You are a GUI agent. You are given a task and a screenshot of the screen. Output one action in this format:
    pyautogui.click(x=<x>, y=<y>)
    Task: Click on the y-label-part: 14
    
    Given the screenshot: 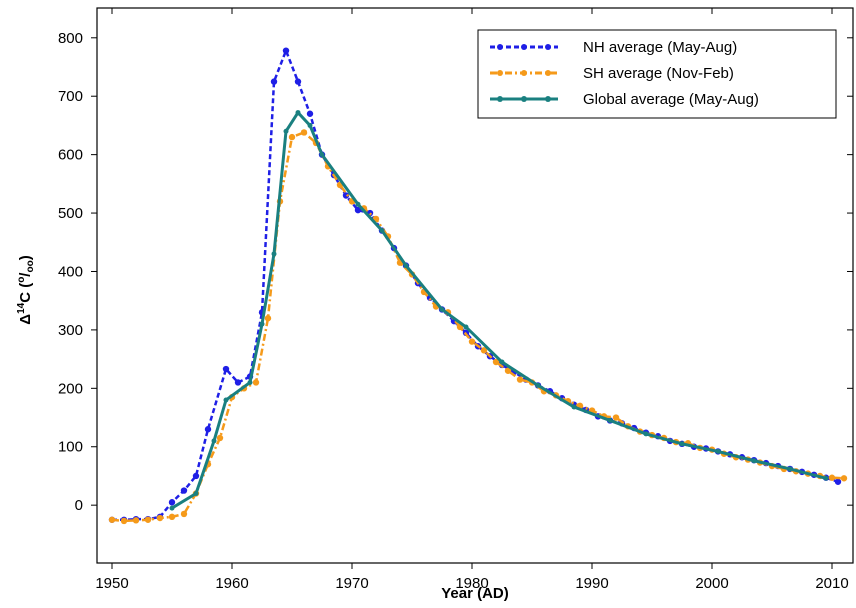 What is the action you would take?
    pyautogui.click(x=21, y=308)
    